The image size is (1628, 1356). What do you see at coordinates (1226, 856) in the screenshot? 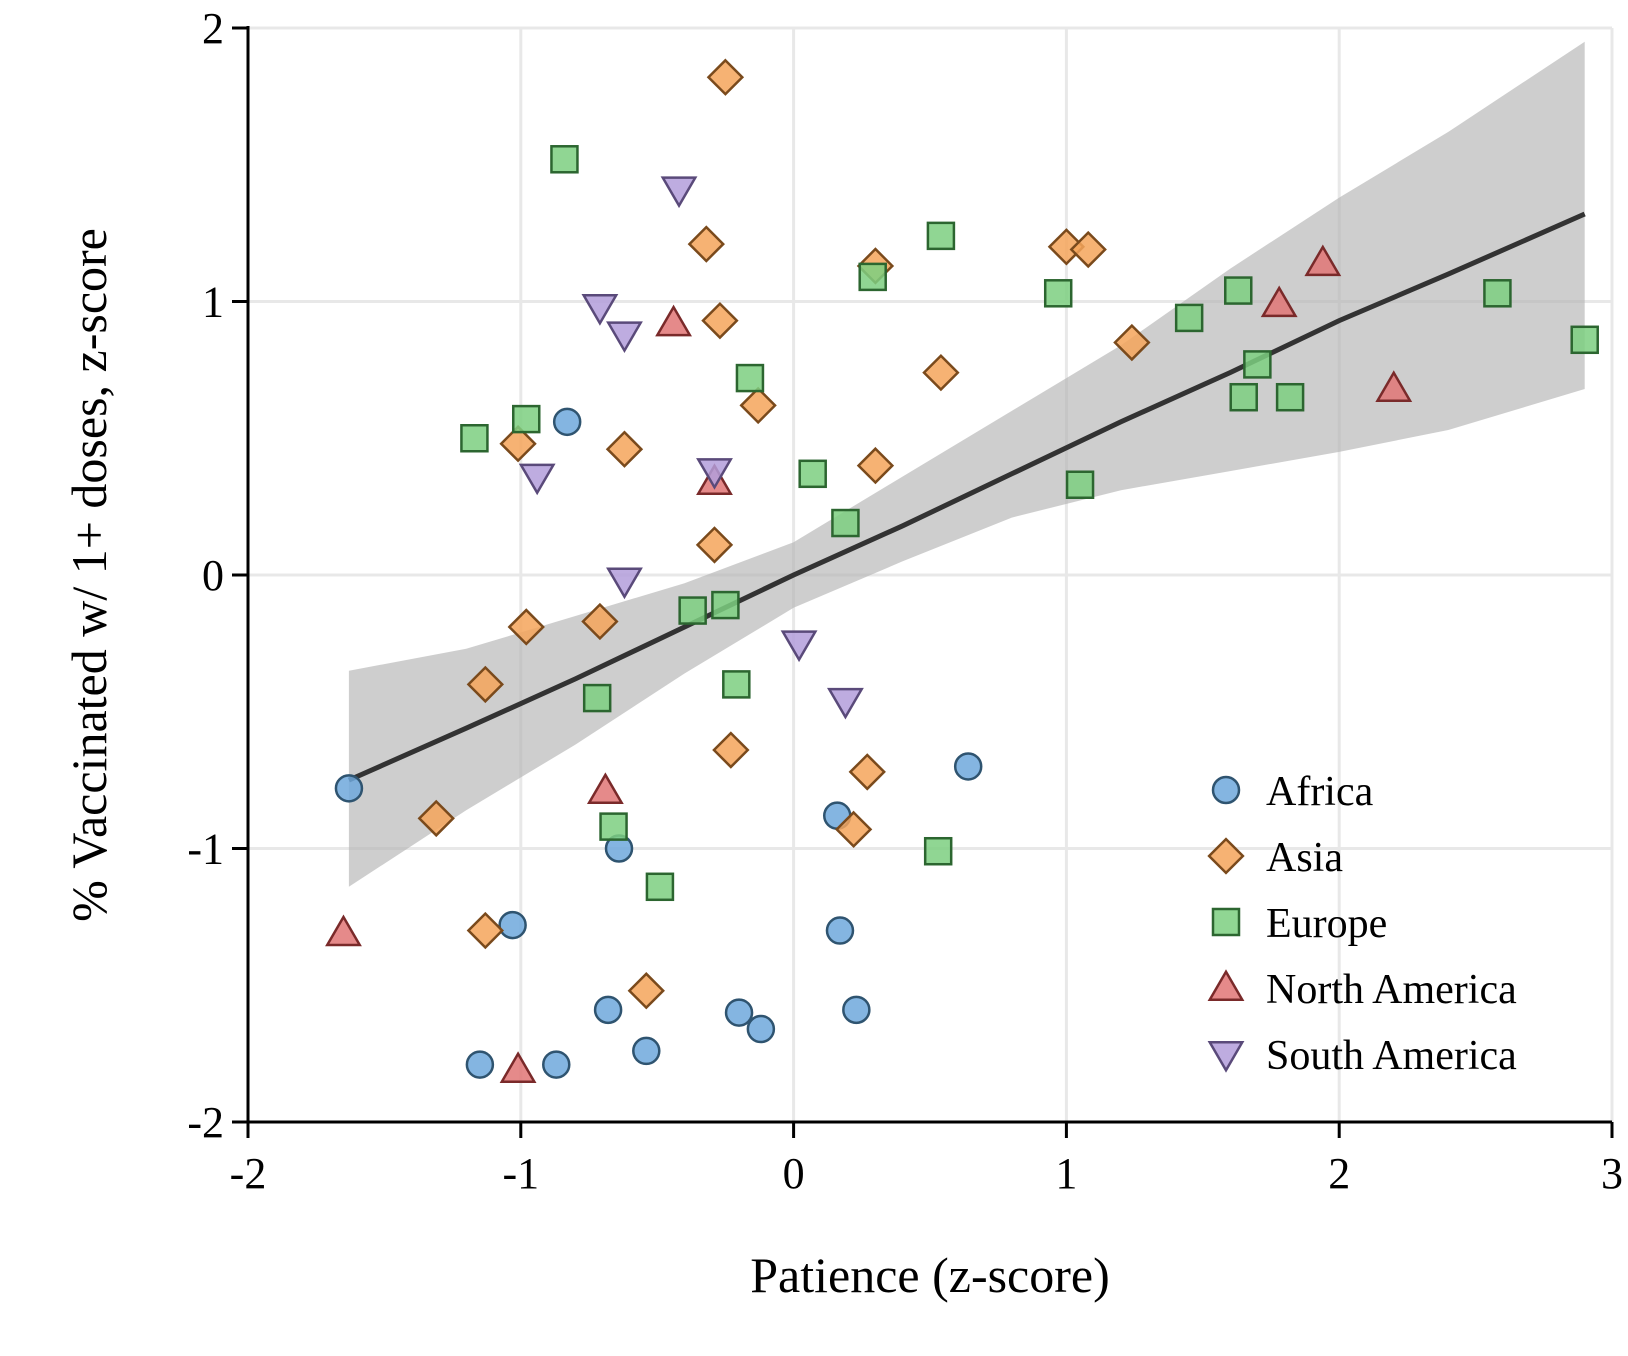
I see `legend-asia-marker` at bounding box center [1226, 856].